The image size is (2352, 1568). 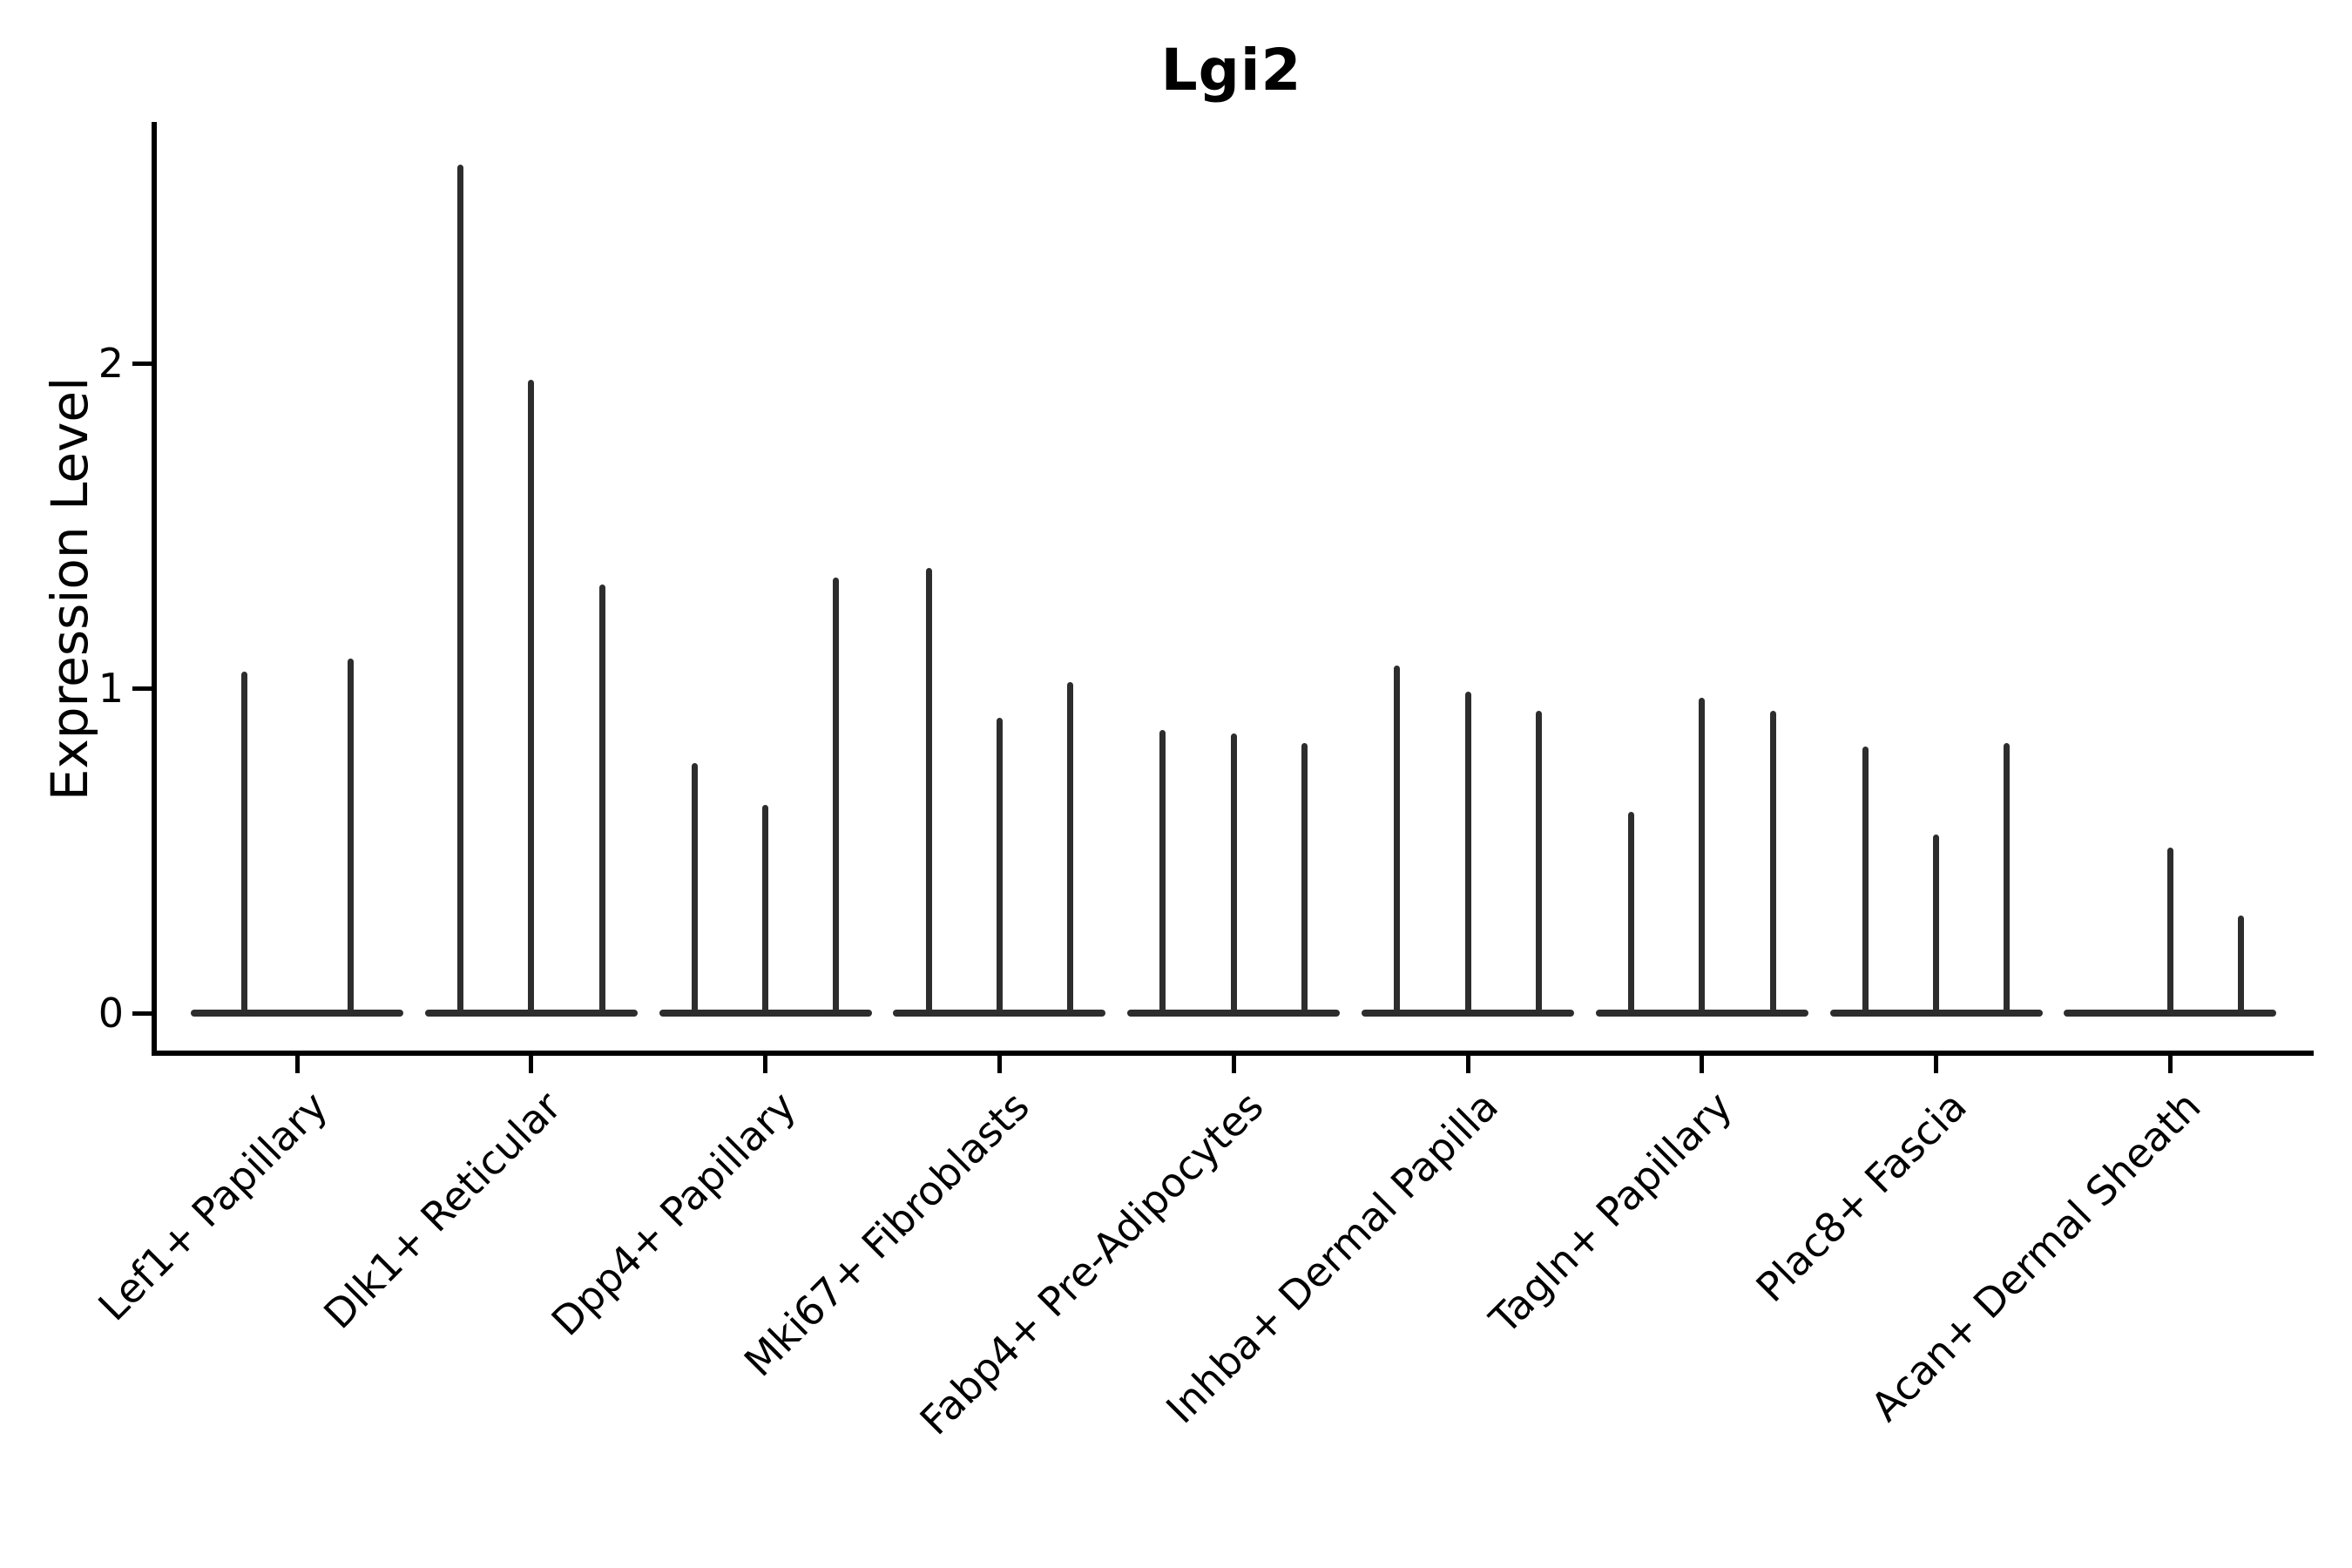 What do you see at coordinates (111, 688) in the screenshot?
I see `y-tick-label: 1` at bounding box center [111, 688].